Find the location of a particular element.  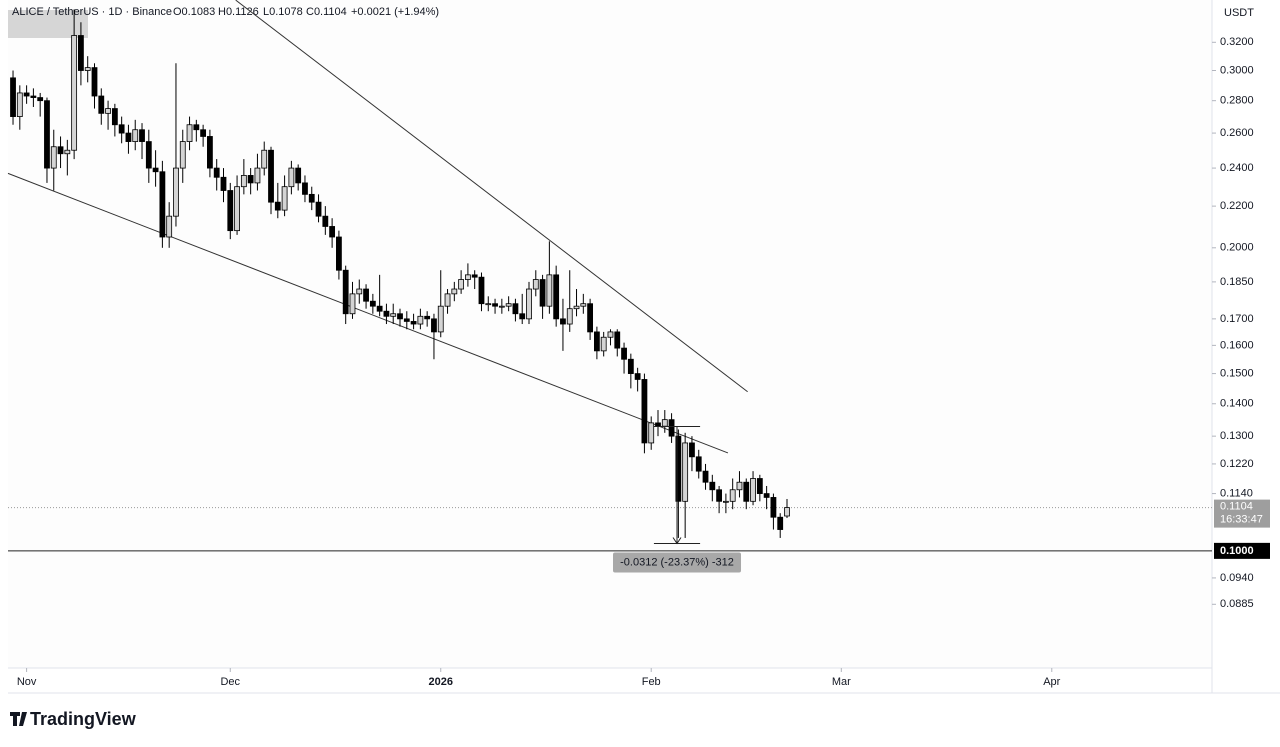

ohlc-close: C0.1104 is located at coordinates (326, 12).